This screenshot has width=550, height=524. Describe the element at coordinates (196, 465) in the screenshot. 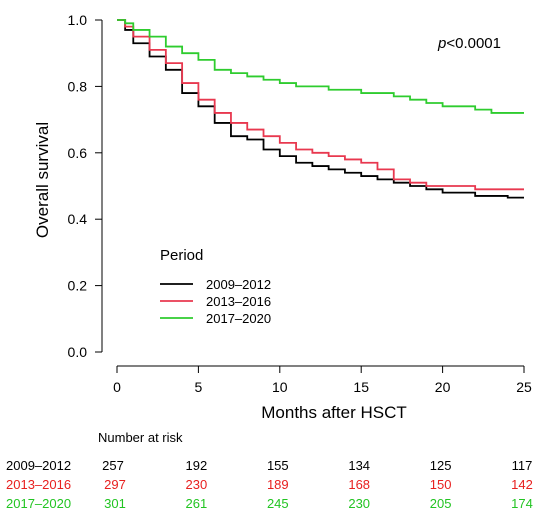

I see `risk-count: 192` at that location.